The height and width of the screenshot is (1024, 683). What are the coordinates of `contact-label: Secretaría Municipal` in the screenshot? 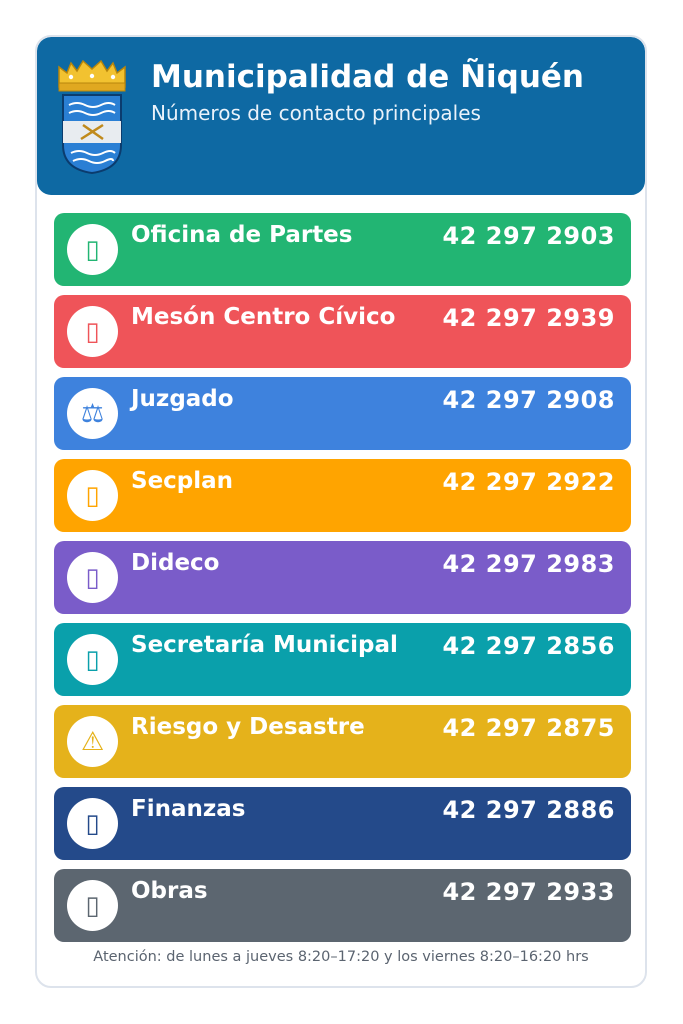 It's located at (264, 645).